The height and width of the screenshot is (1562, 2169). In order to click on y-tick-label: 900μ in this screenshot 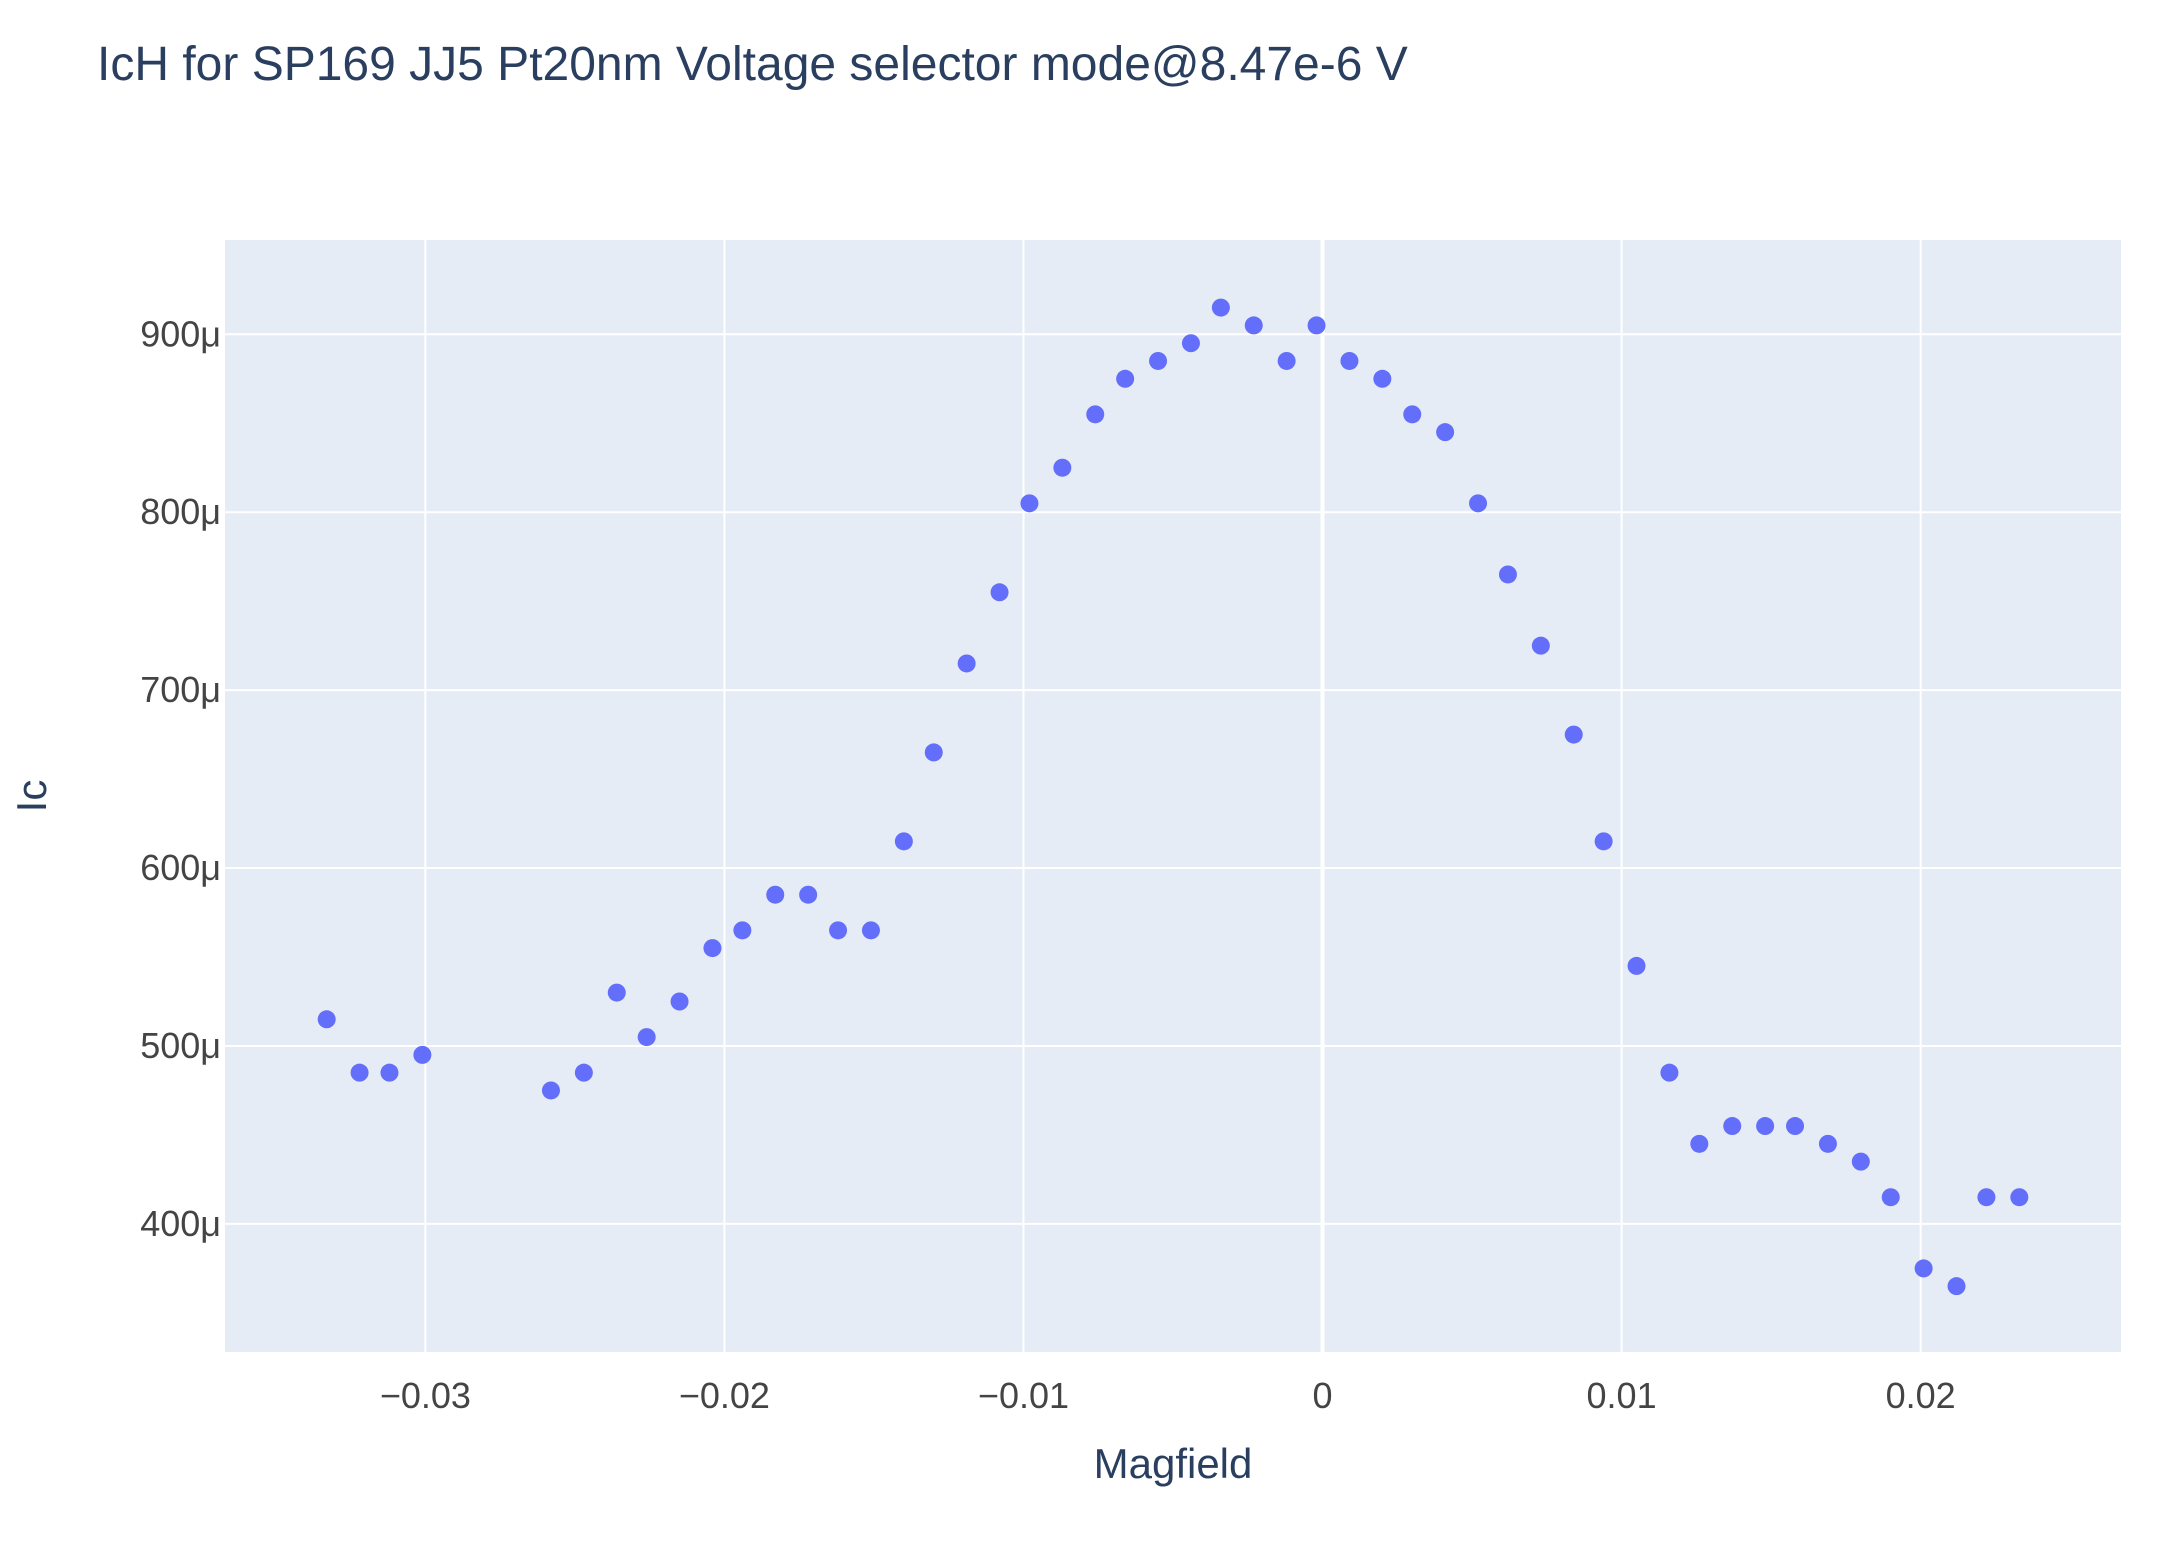, I will do `click(180, 333)`.